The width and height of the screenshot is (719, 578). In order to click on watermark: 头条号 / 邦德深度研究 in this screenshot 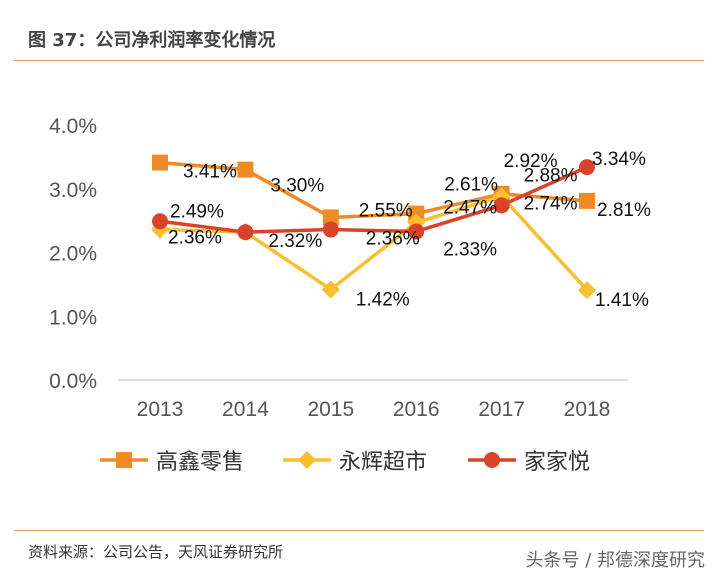, I will do `click(615, 560)`.